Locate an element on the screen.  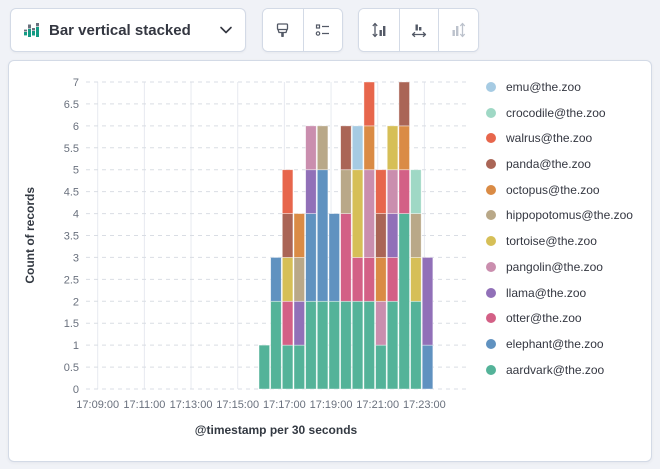
y-tick-label: 1 is located at coordinates (76, 346).